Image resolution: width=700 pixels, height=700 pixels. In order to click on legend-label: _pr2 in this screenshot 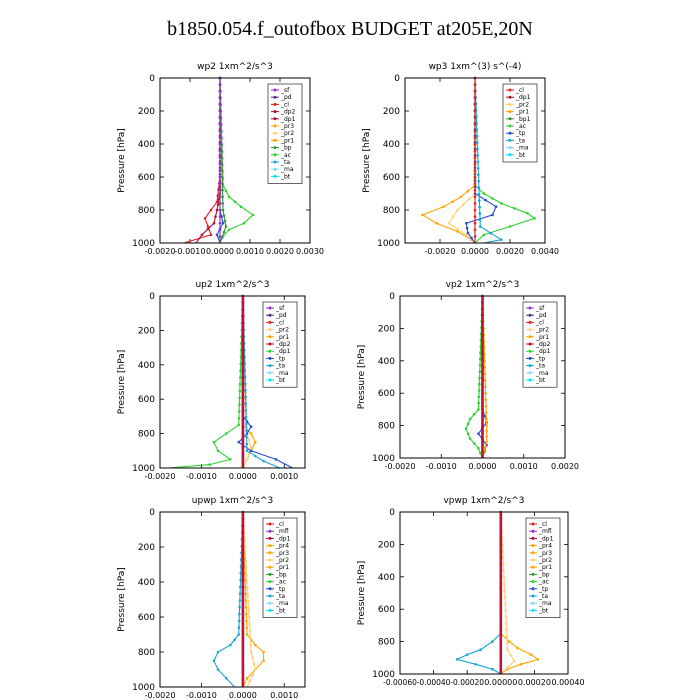, I will do `click(542, 330)`.